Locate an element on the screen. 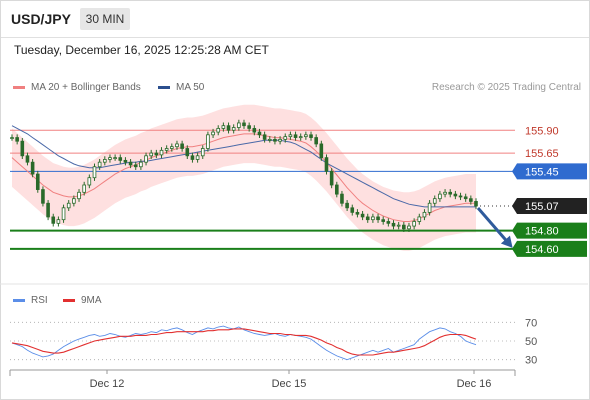 The image size is (590, 400). rsi-tick-50: 50 is located at coordinates (531, 342).